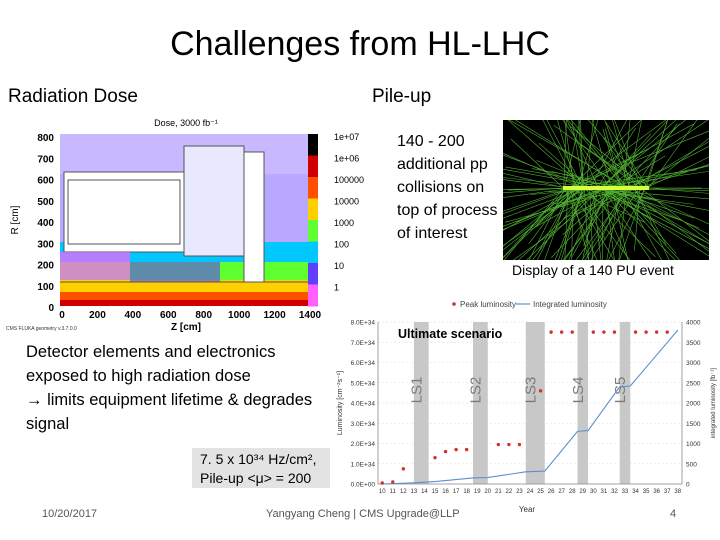 The height and width of the screenshot is (540, 720). I want to click on shutdown-label: LS5, so click(620, 390).